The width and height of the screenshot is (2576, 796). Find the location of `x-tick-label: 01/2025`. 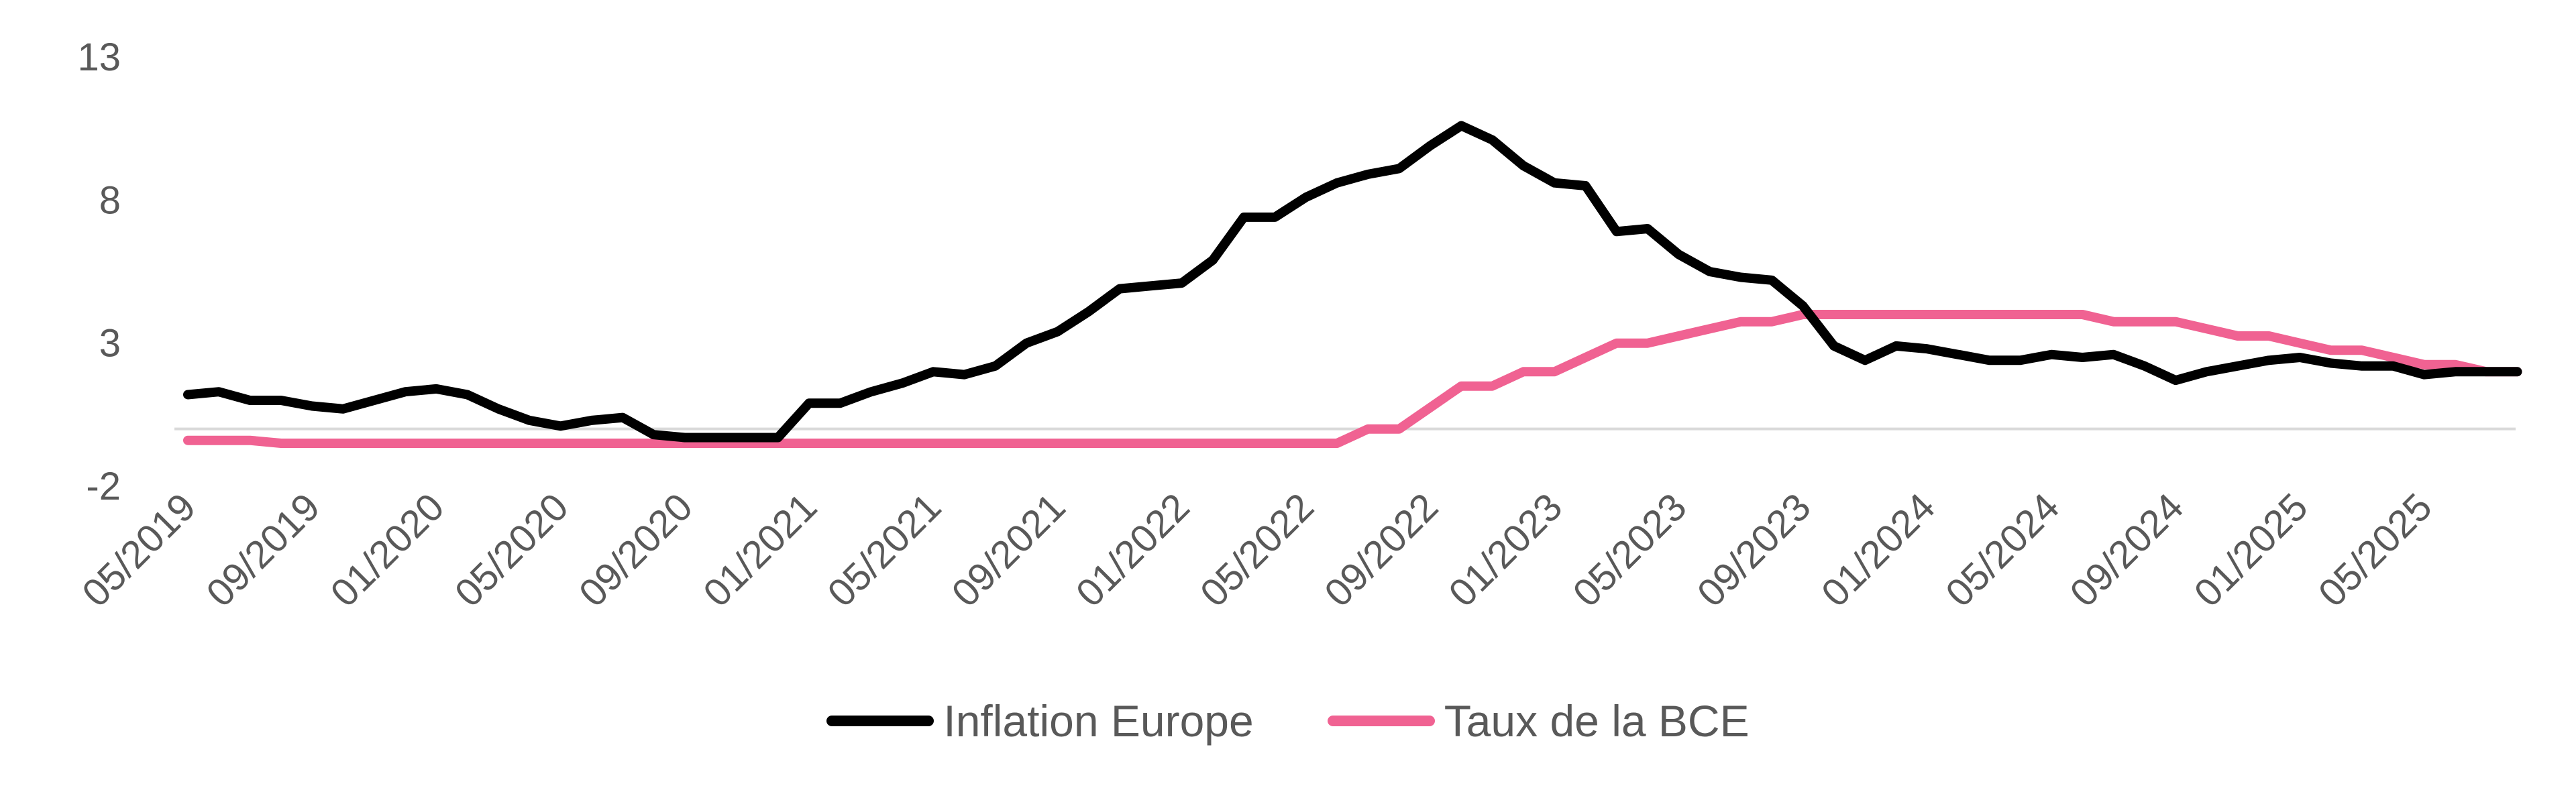

x-tick-label: 01/2025 is located at coordinates (2251, 550).